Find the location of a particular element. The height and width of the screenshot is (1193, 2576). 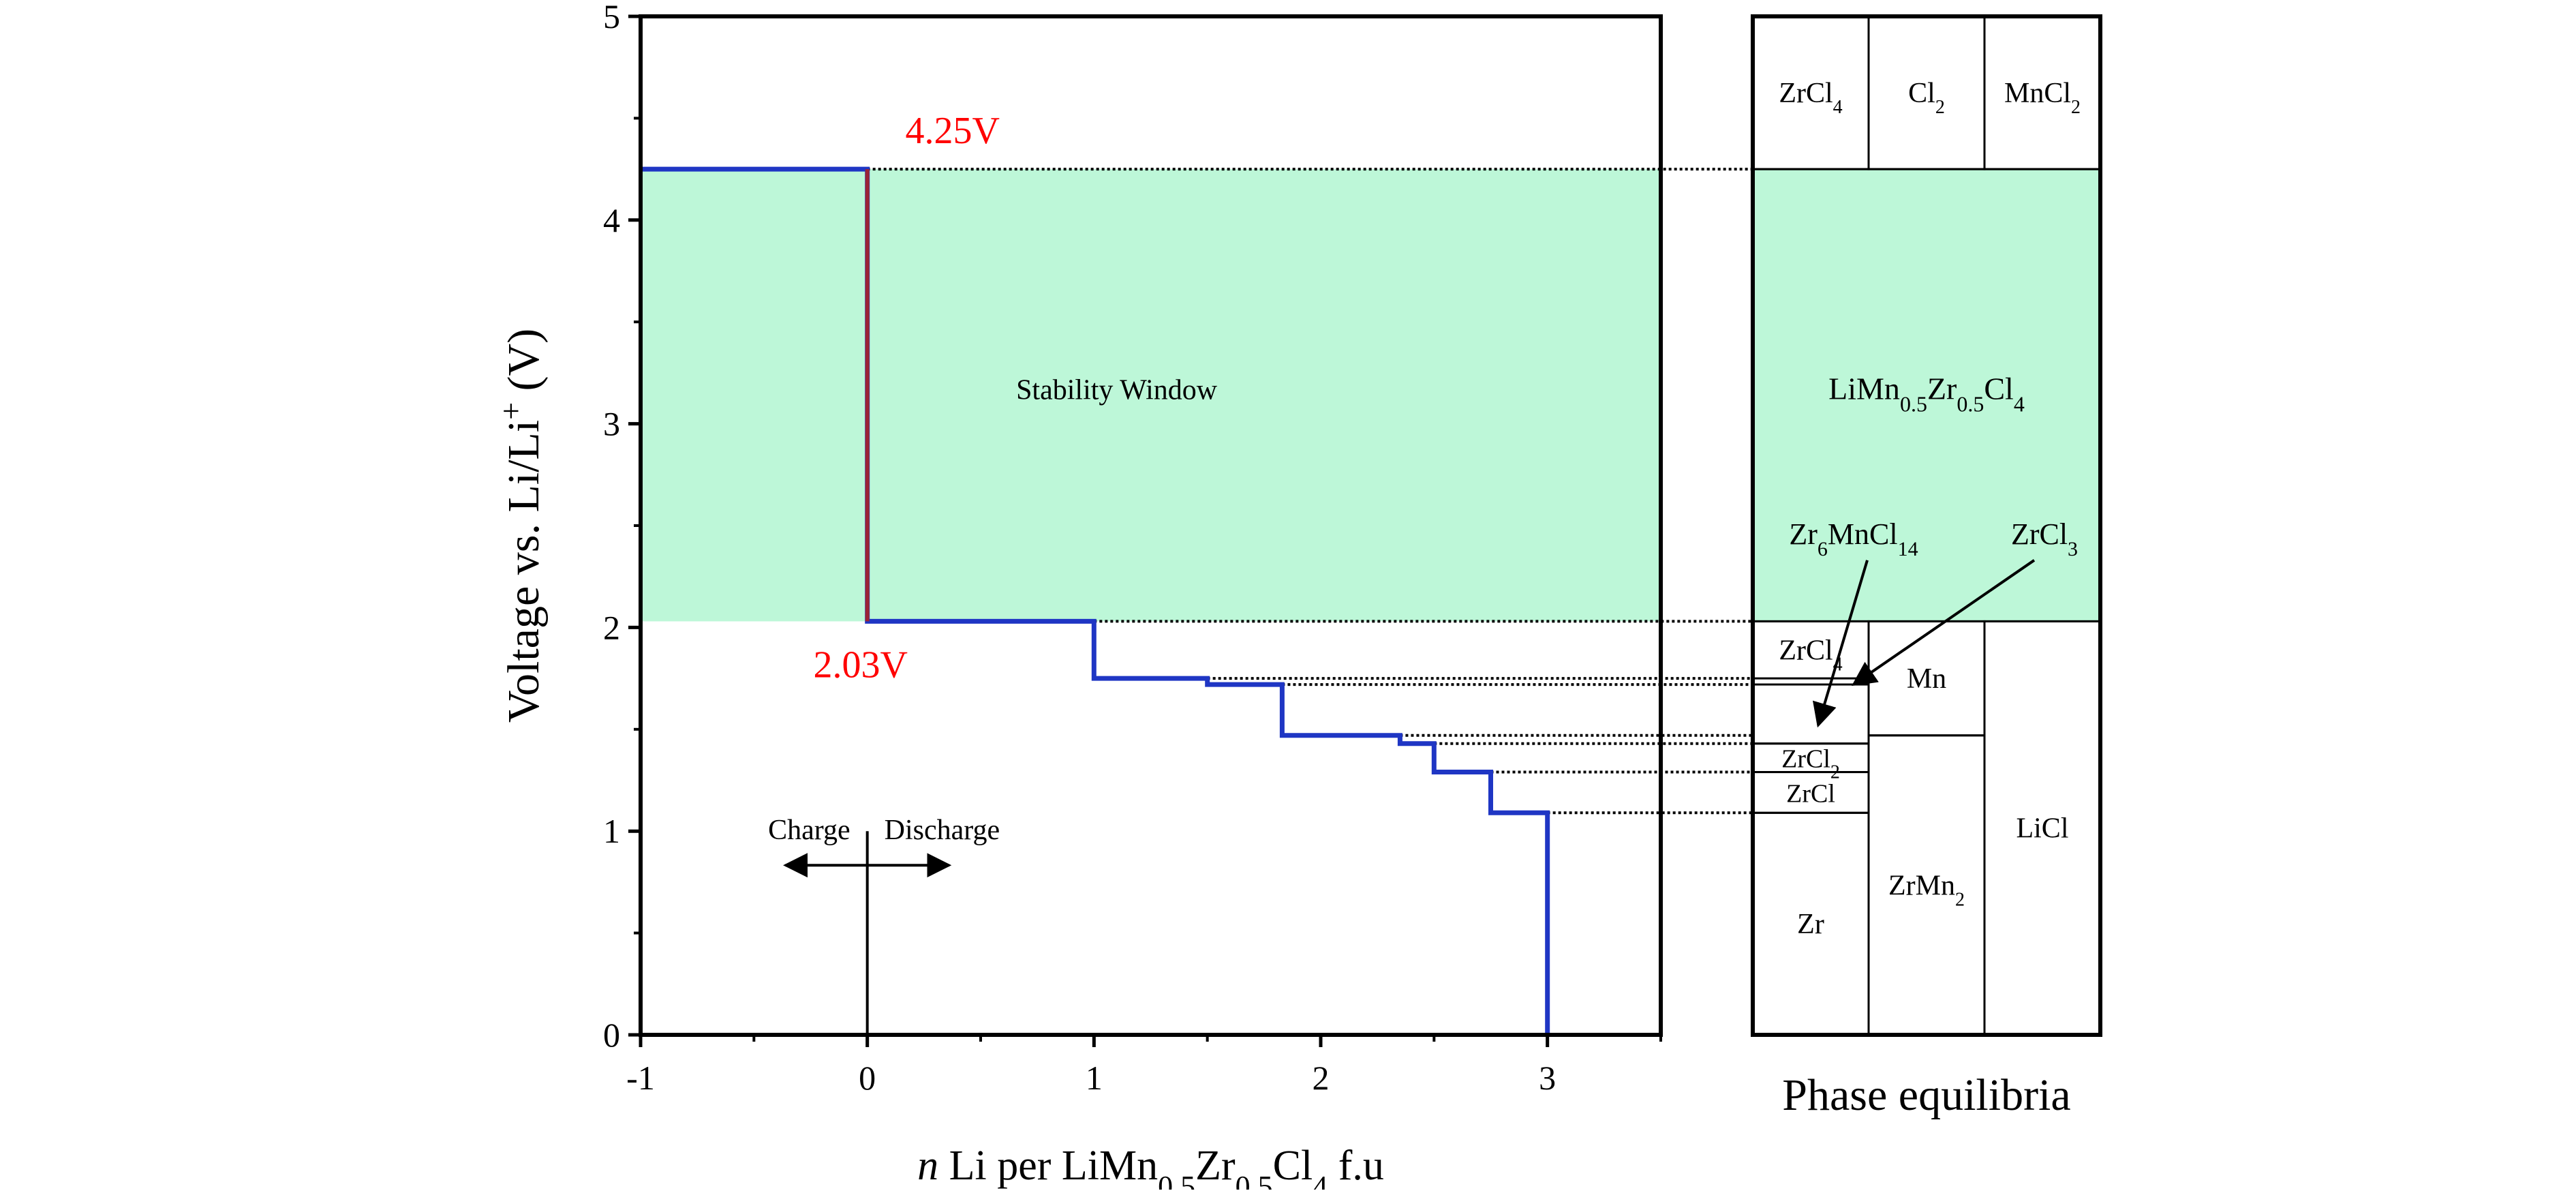

x-axis-label-text: Li per LiMn is located at coordinates (1048, 1166).